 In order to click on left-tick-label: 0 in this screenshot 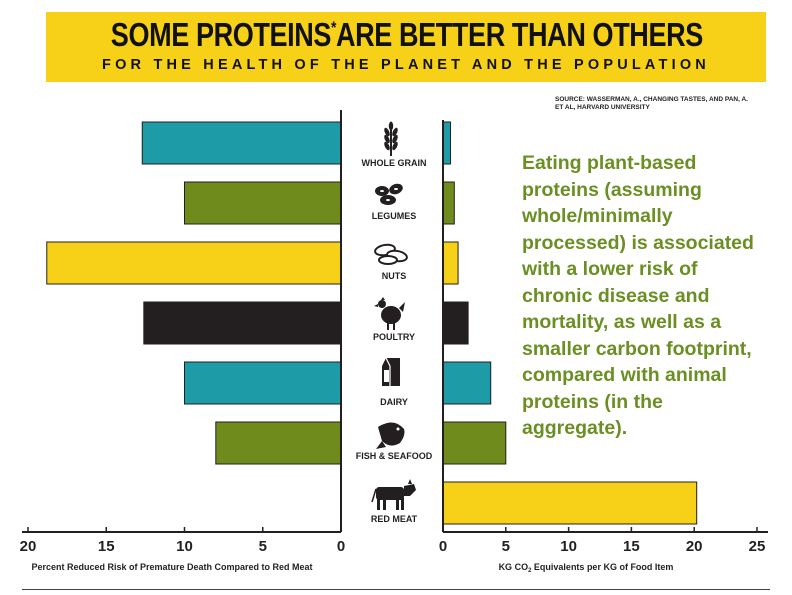, I will do `click(341, 546)`.